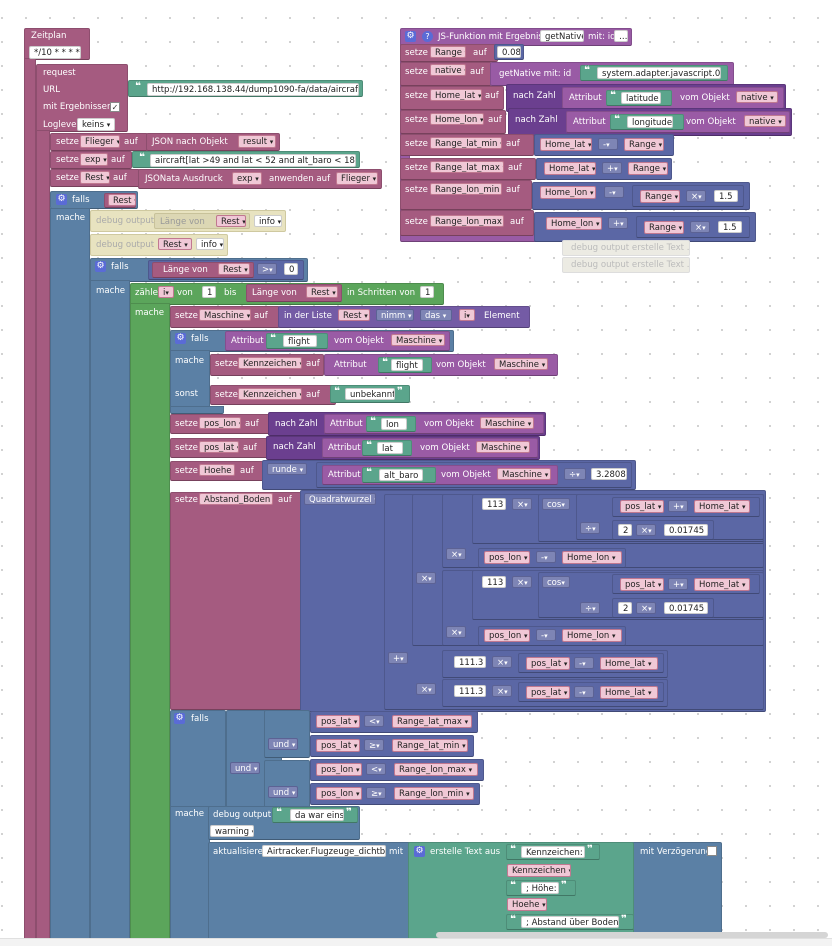 Image resolution: width=832 pixels, height=946 pixels. Describe the element at coordinates (287, 469) in the screenshot. I see `round-select: runde ▾` at that location.